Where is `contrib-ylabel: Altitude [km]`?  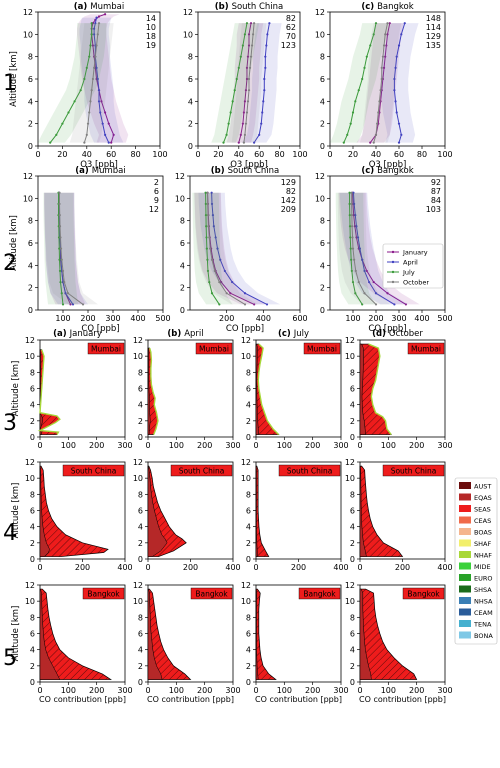 contrib-ylabel: Altitude [km] is located at coordinates (16, 511).